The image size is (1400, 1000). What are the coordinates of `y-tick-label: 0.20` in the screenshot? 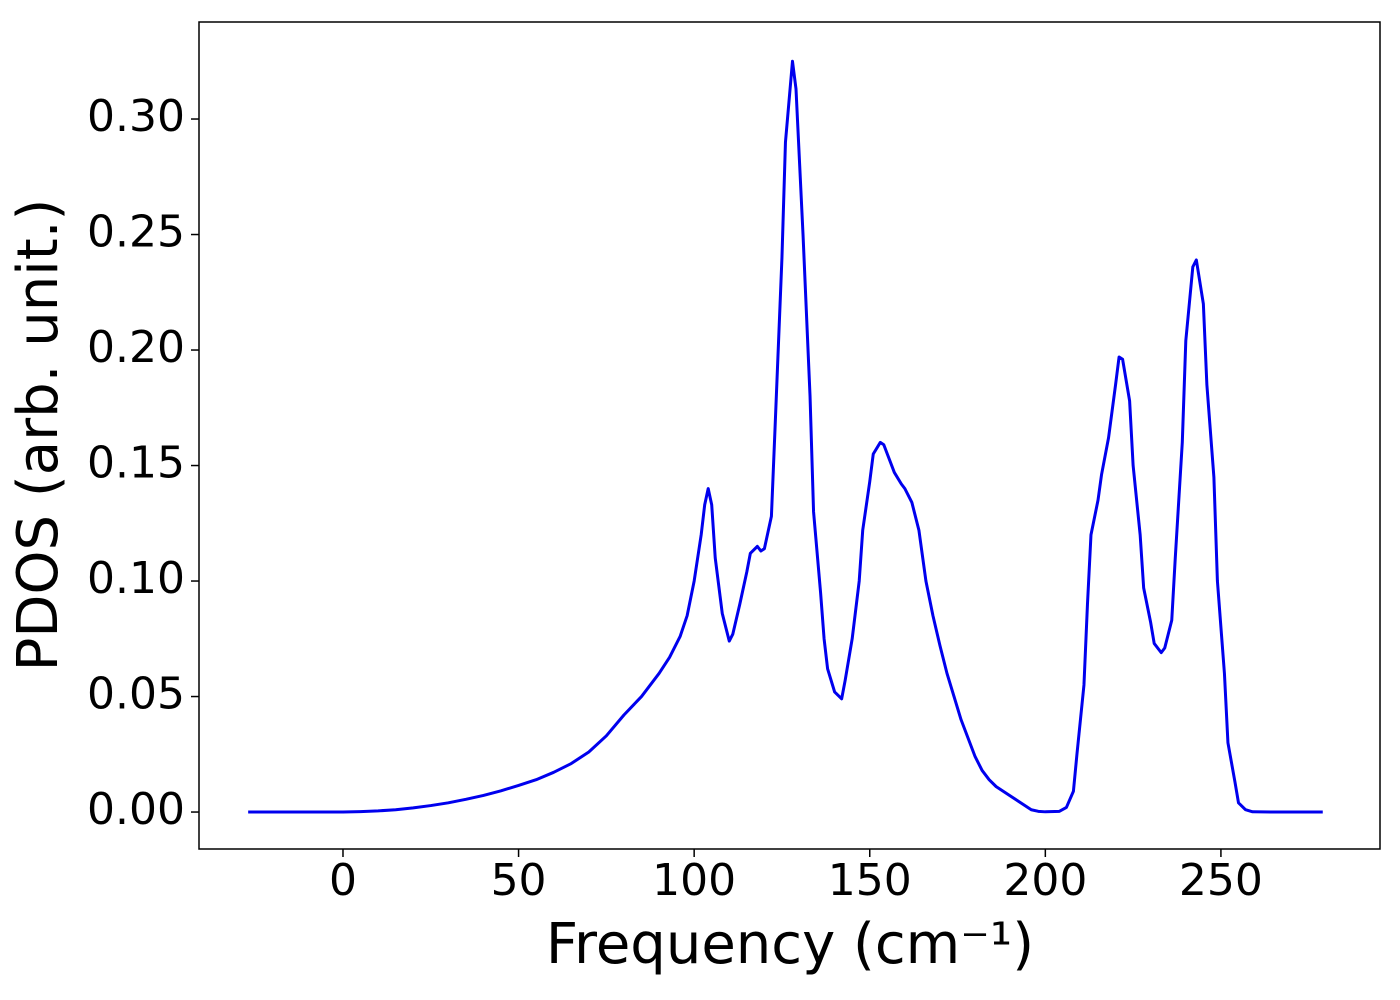 It's located at (136, 347).